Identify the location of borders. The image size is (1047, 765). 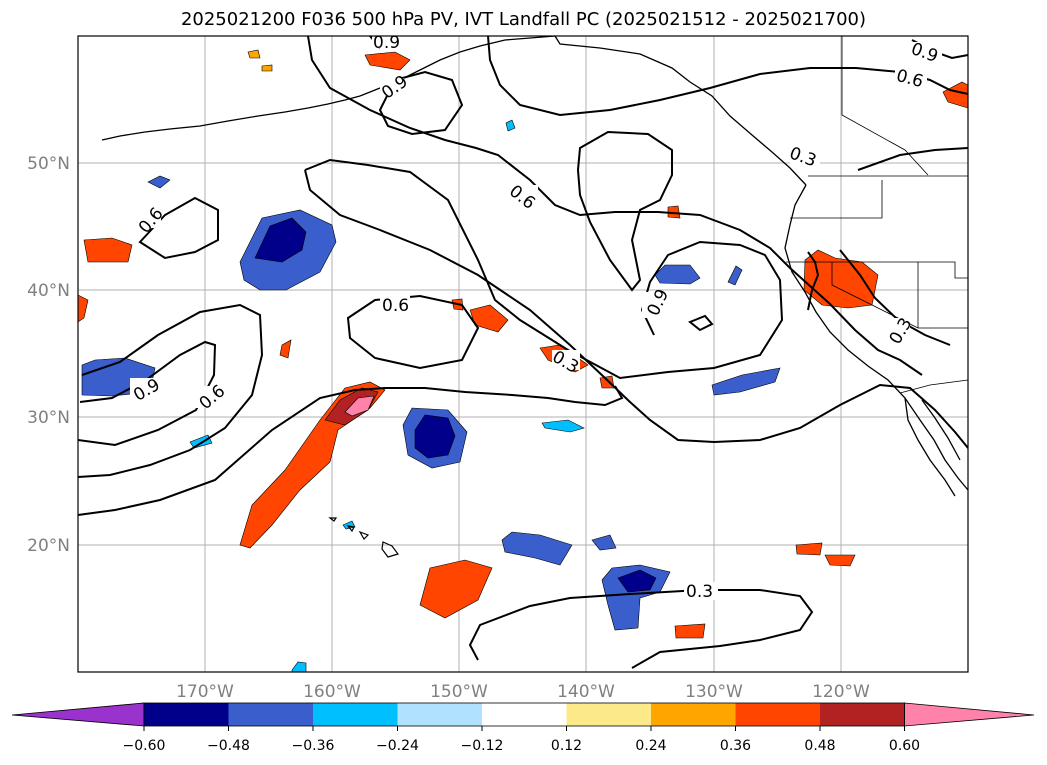
(877, 215).